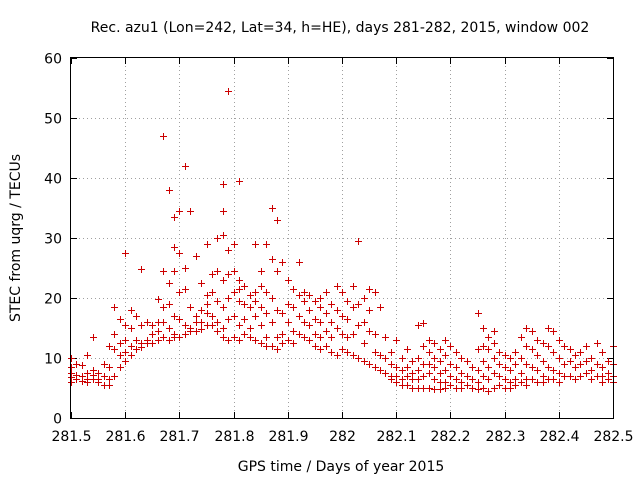 The width and height of the screenshot is (640, 480). I want to click on x-tick-label: 282.4, so click(559, 437).